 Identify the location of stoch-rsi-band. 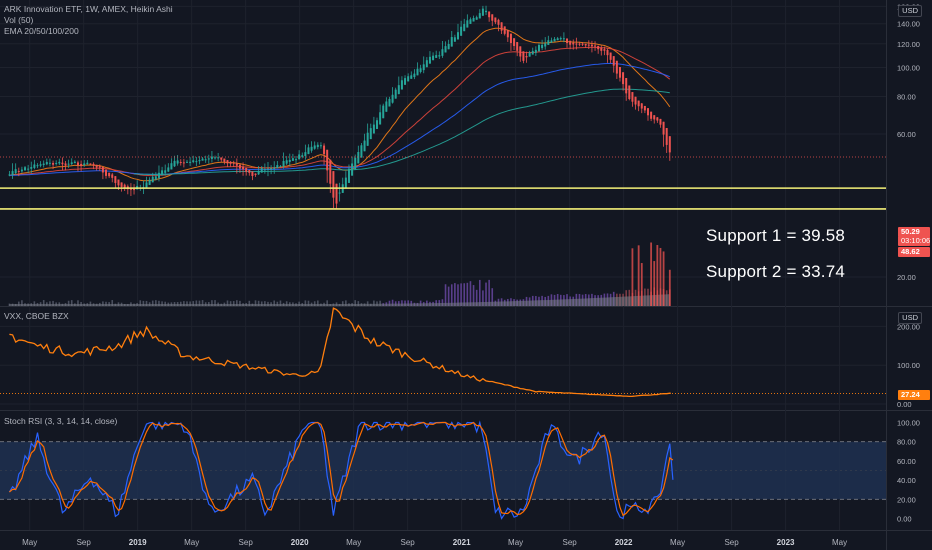
(443, 470).